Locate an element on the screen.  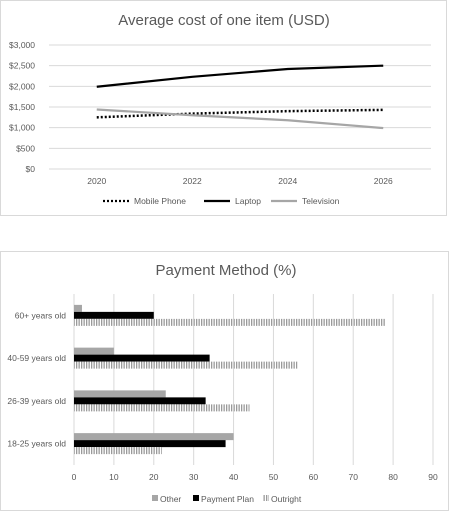
y-tick-label: $0 is located at coordinates (31, 169).